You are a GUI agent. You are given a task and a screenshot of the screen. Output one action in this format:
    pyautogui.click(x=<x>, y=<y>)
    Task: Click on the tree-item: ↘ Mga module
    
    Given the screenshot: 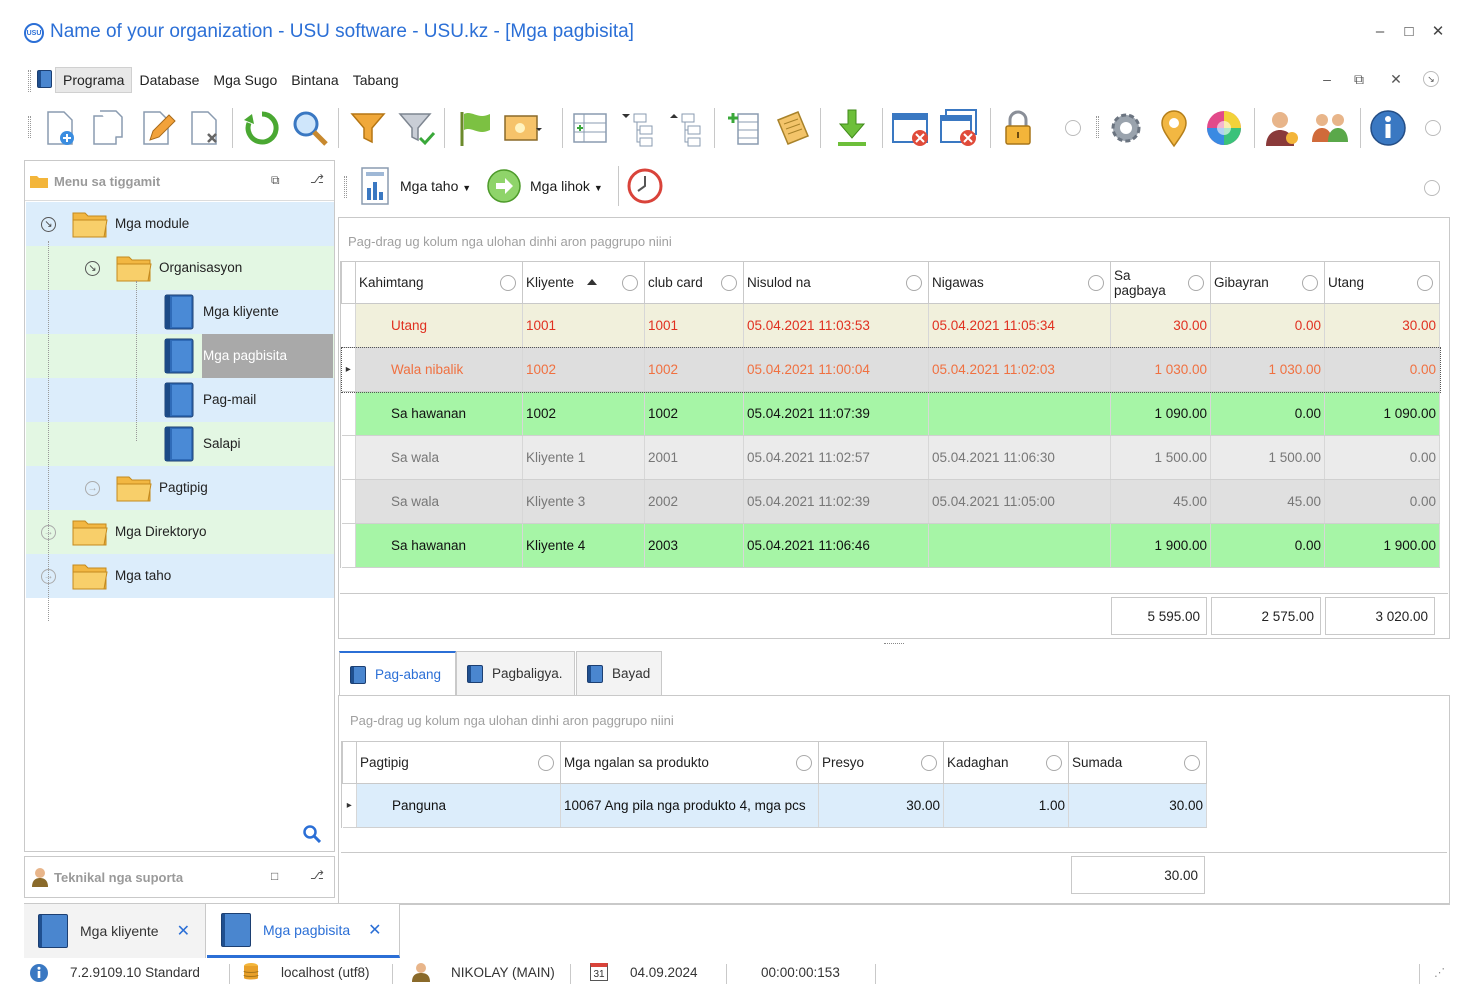 What is the action you would take?
    pyautogui.click(x=180, y=224)
    